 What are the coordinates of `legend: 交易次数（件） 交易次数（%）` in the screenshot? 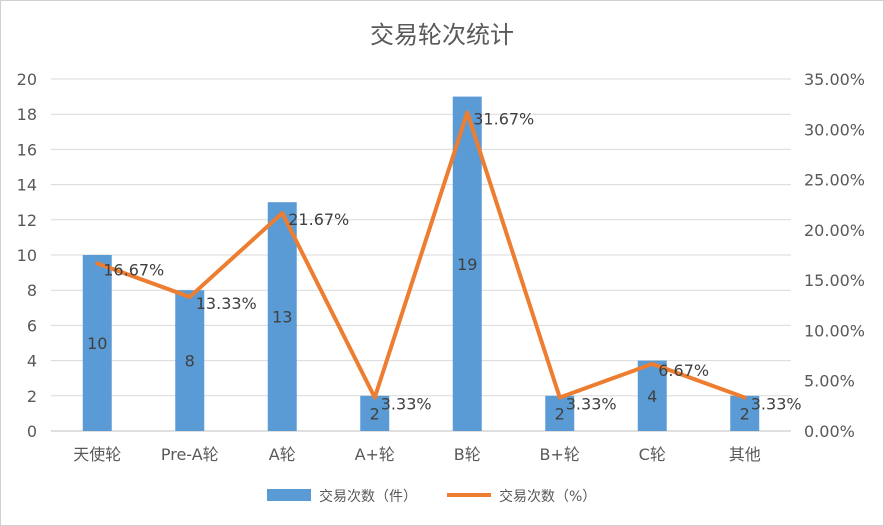 It's located at (431, 496).